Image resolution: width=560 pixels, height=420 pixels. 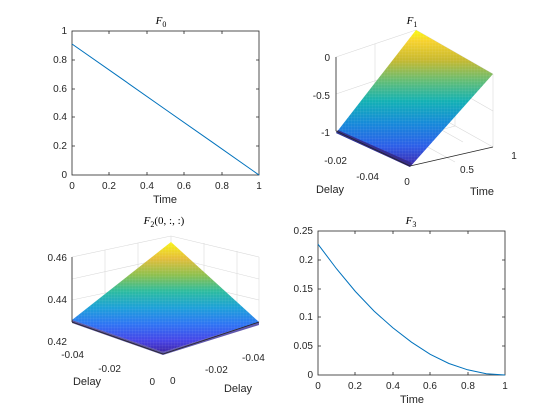 What do you see at coordinates (60, 60) in the screenshot?
I see `f0-ytick: 0.8` at bounding box center [60, 60].